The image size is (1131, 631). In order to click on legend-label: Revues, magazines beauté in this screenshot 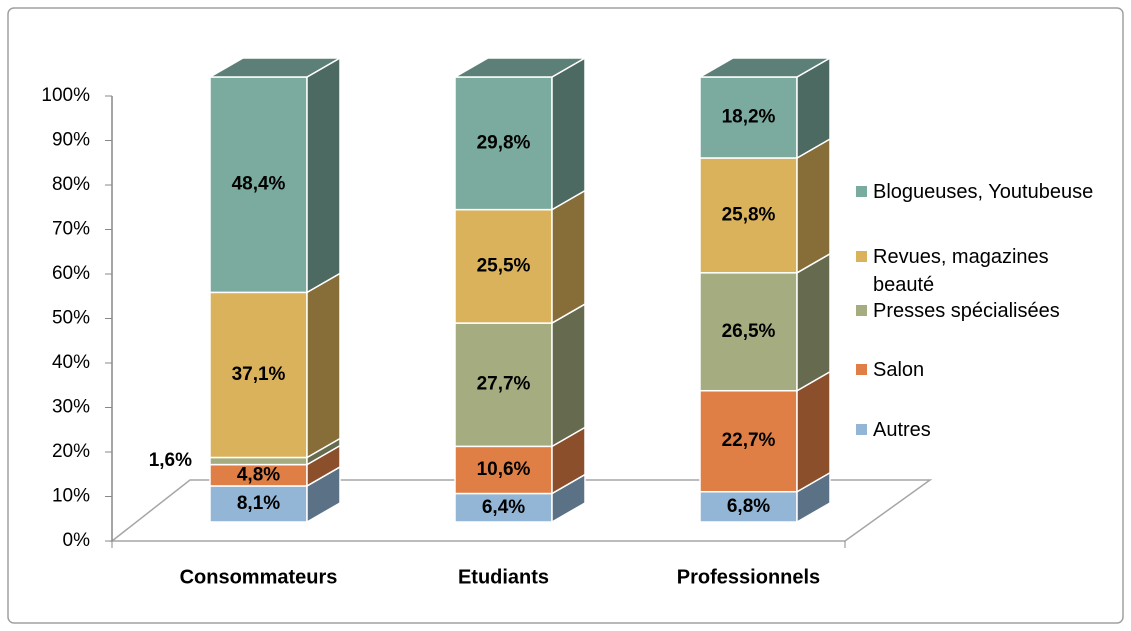, I will do `click(961, 271)`.